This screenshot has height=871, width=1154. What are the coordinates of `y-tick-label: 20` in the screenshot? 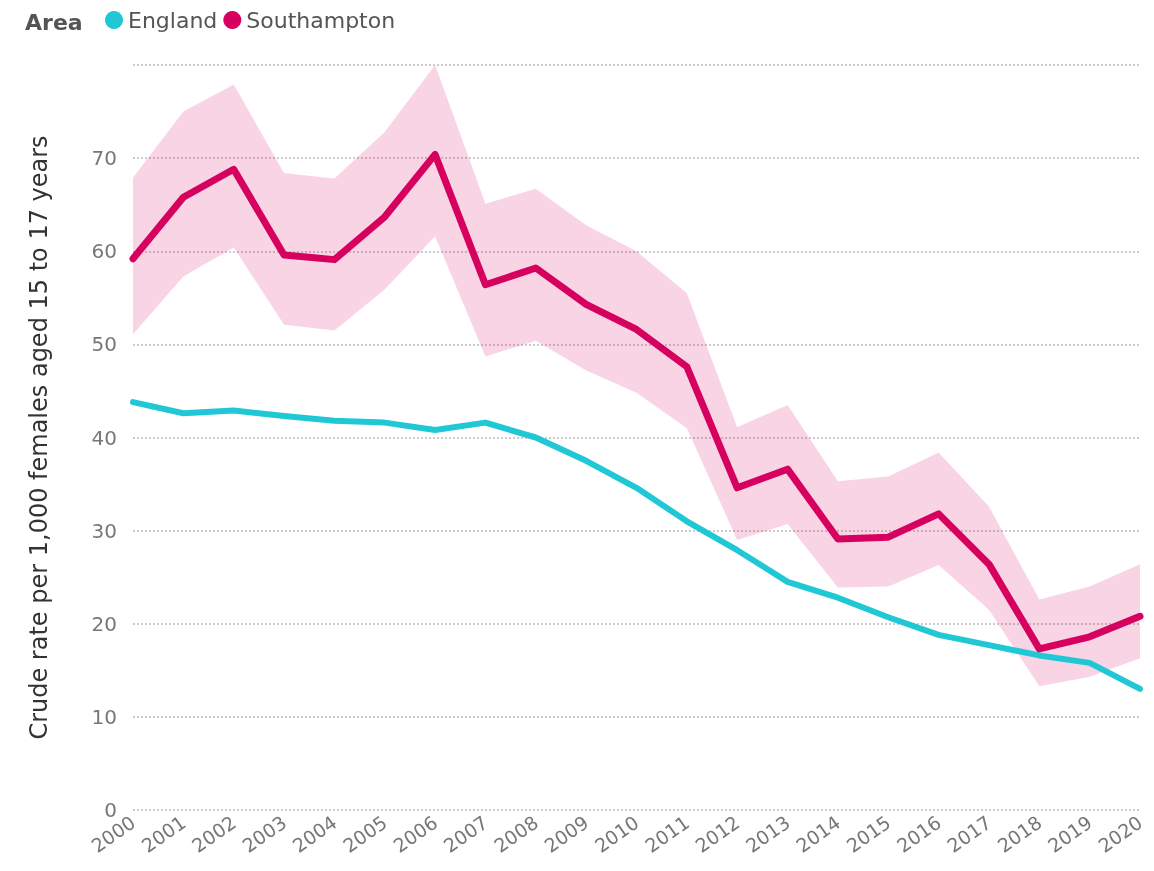 It's located at (104, 623).